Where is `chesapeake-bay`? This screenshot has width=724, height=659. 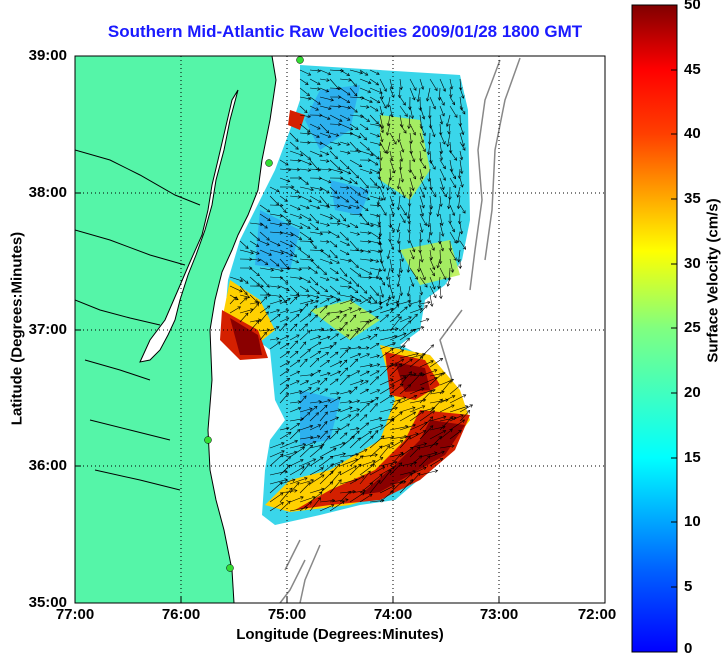 chesapeake-bay is located at coordinates (189, 226).